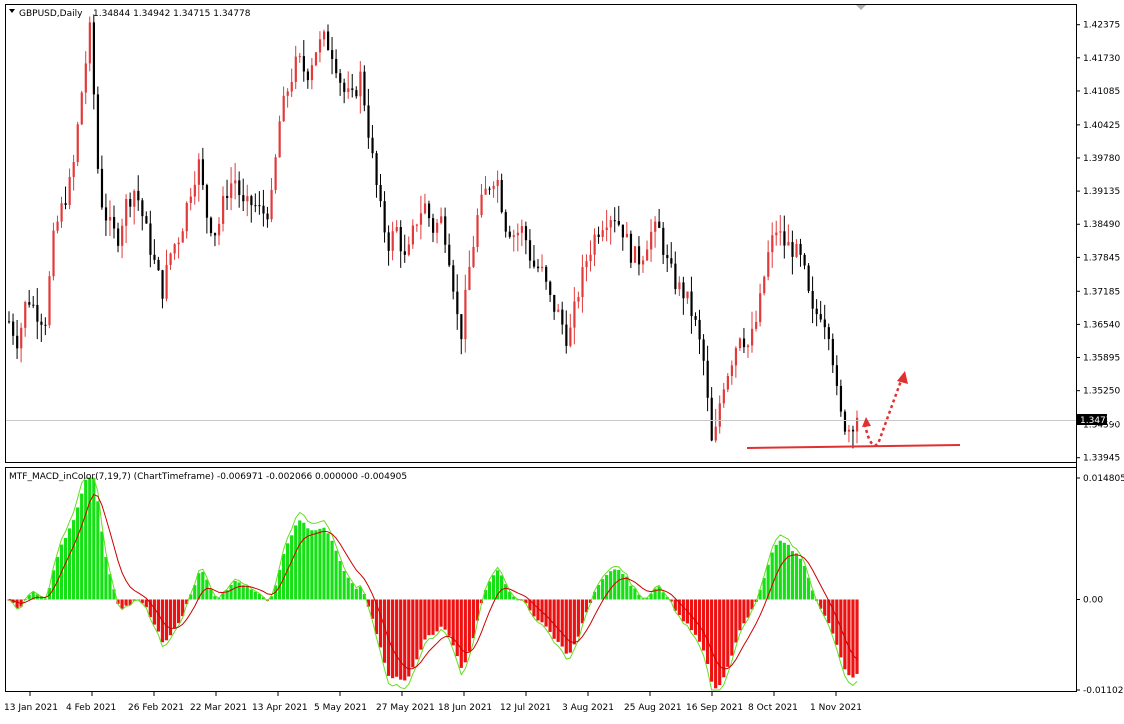 This screenshot has width=1124, height=724. Describe the element at coordinates (12, 11) in the screenshot. I see `triangle-down-icon` at that location.